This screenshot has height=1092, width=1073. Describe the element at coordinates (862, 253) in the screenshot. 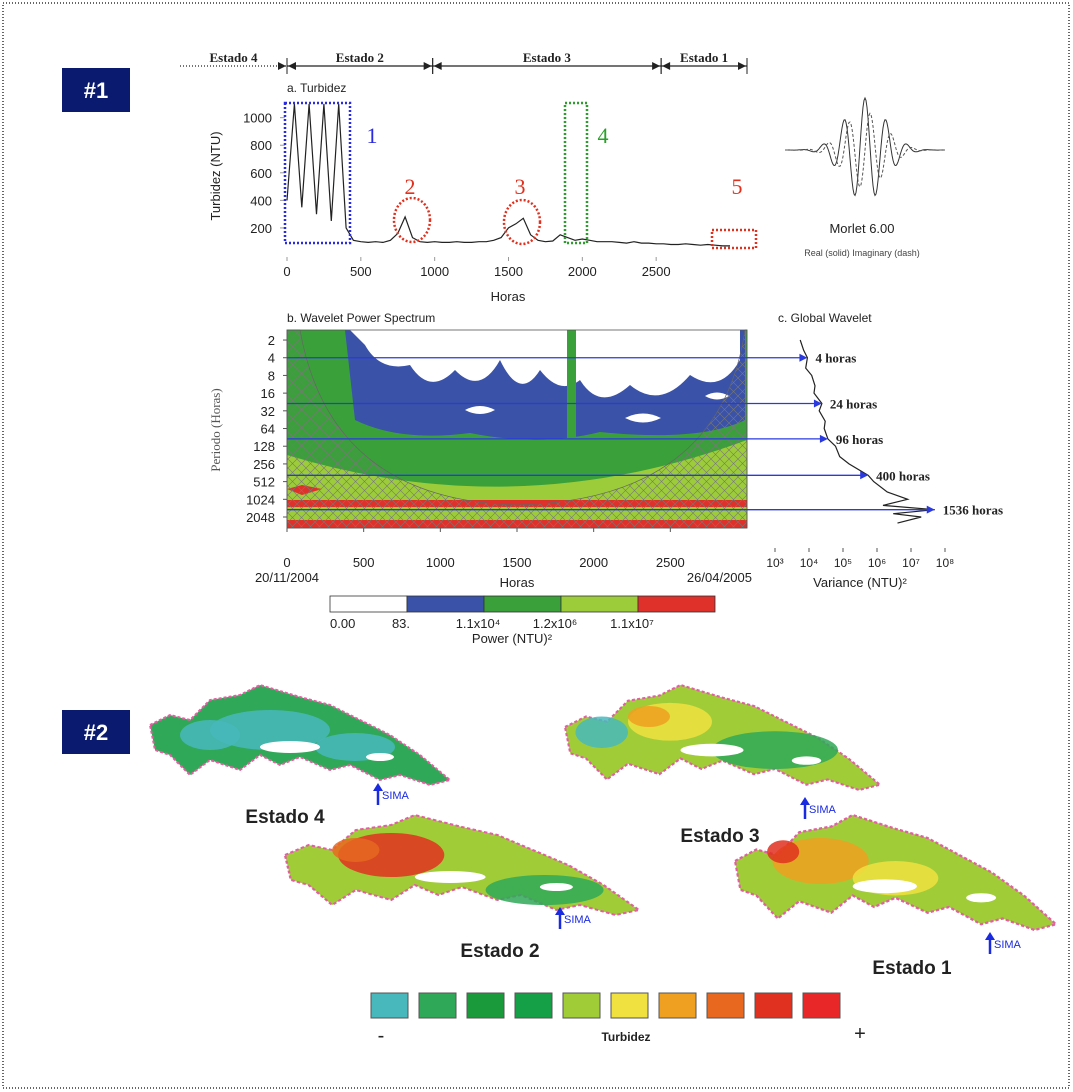

I see `morlet-caption: Real (solid) Imaginary (dash)` at that location.